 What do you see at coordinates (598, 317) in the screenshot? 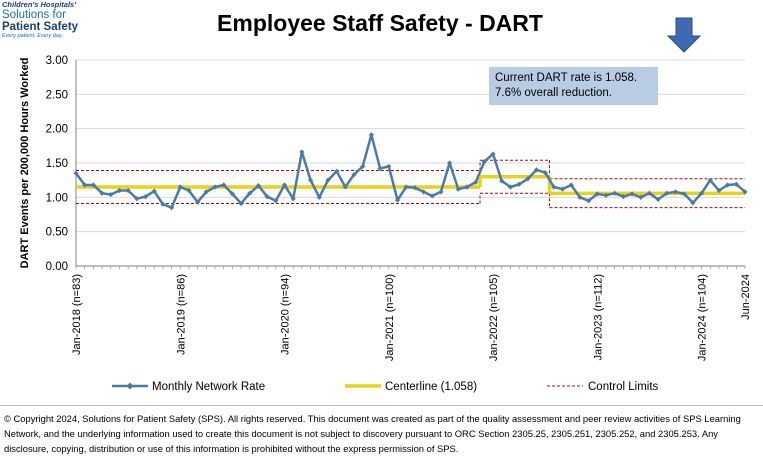
I see `x-tick-label: Jan-2023 (n=112)` at bounding box center [598, 317].